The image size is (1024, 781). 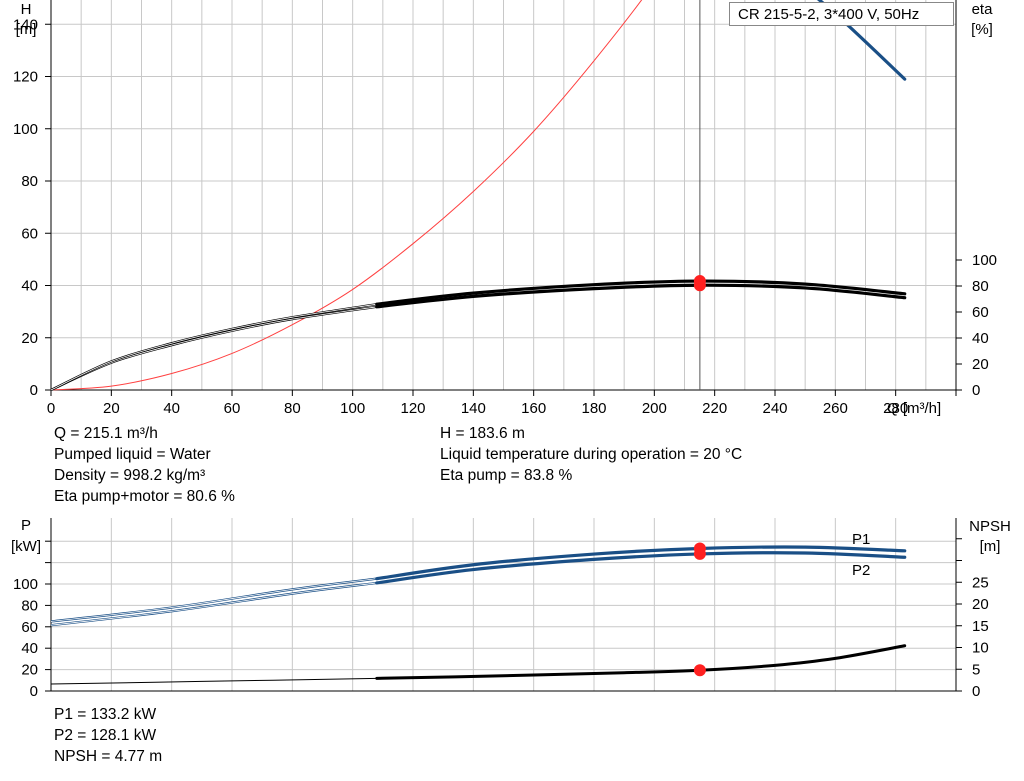 What do you see at coordinates (111, 408) in the screenshot?
I see `q-axis-tick-label: 20` at bounding box center [111, 408].